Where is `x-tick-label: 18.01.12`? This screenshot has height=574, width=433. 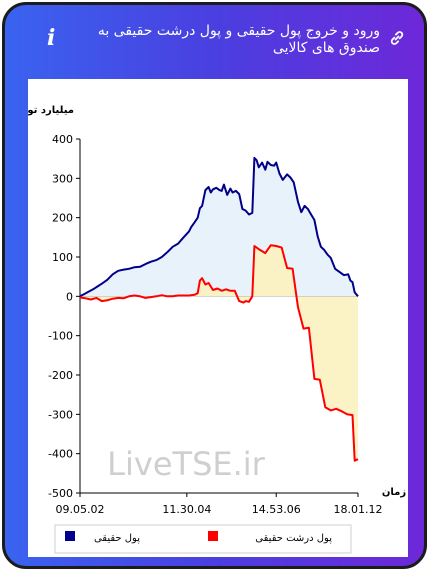
x-tick-label: 18.01.12 is located at coordinates (358, 509).